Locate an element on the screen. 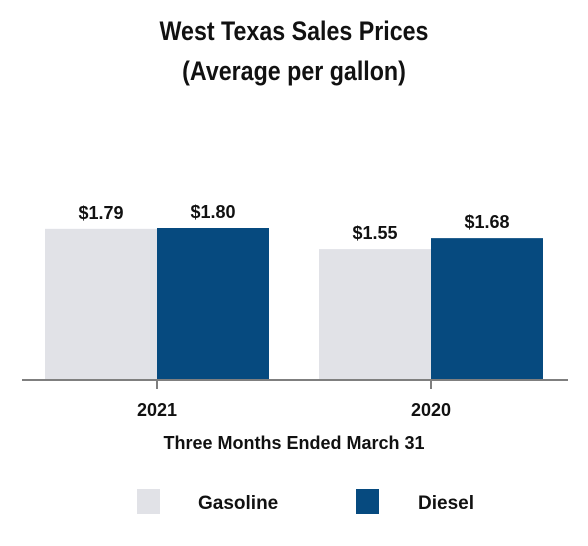  legend-label-gasoline: Gasoline is located at coordinates (238, 503).